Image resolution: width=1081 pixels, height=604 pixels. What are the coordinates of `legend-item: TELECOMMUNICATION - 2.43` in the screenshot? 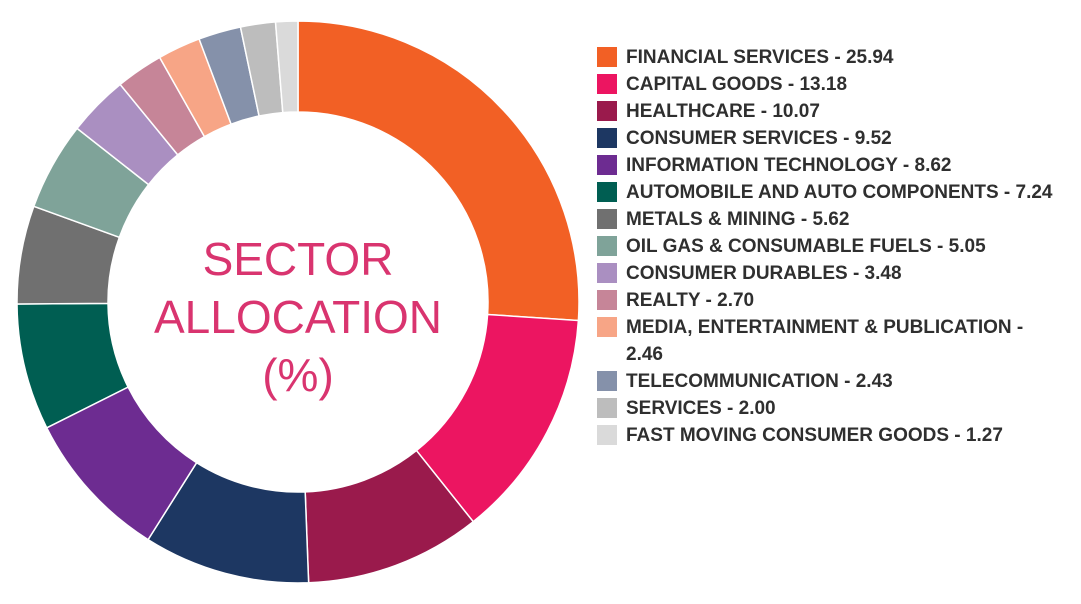 It's located at (832, 381).